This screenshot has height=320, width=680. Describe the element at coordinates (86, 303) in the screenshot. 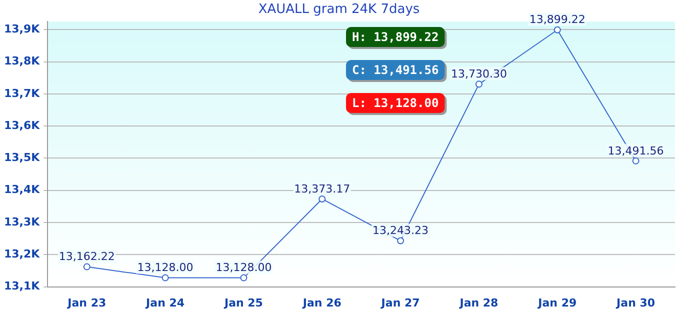

I see `x-tick-label: Jan 23` at that location.